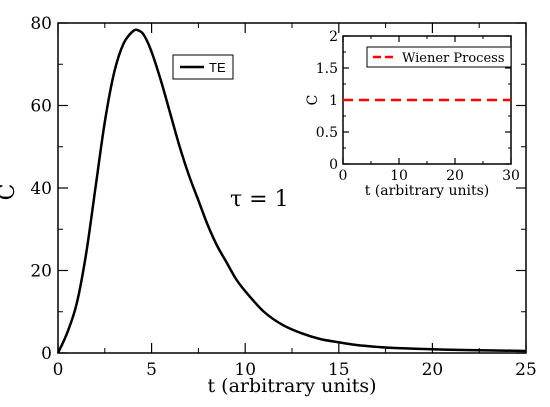 The image size is (550, 407). I want to click on main-x-axis-label: t (arbitrary units), so click(292, 386).